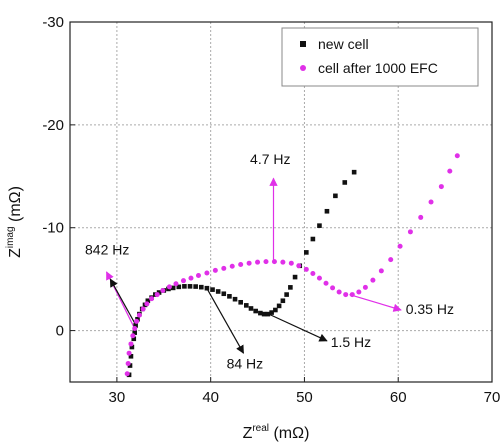 This screenshot has width=504, height=444. I want to click on legend-marker, so click(303, 68).